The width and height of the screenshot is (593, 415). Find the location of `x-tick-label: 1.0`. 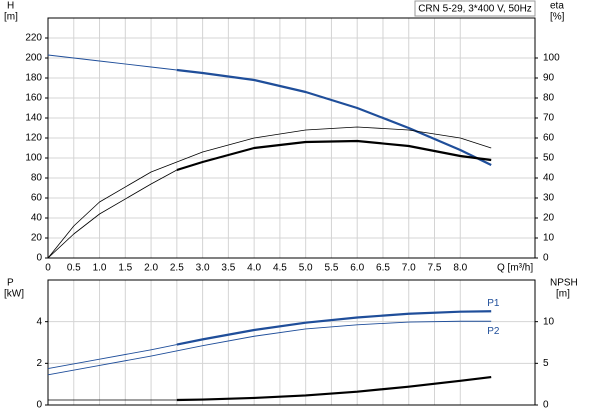

x-tick-label: 1.0 is located at coordinates (100, 268).